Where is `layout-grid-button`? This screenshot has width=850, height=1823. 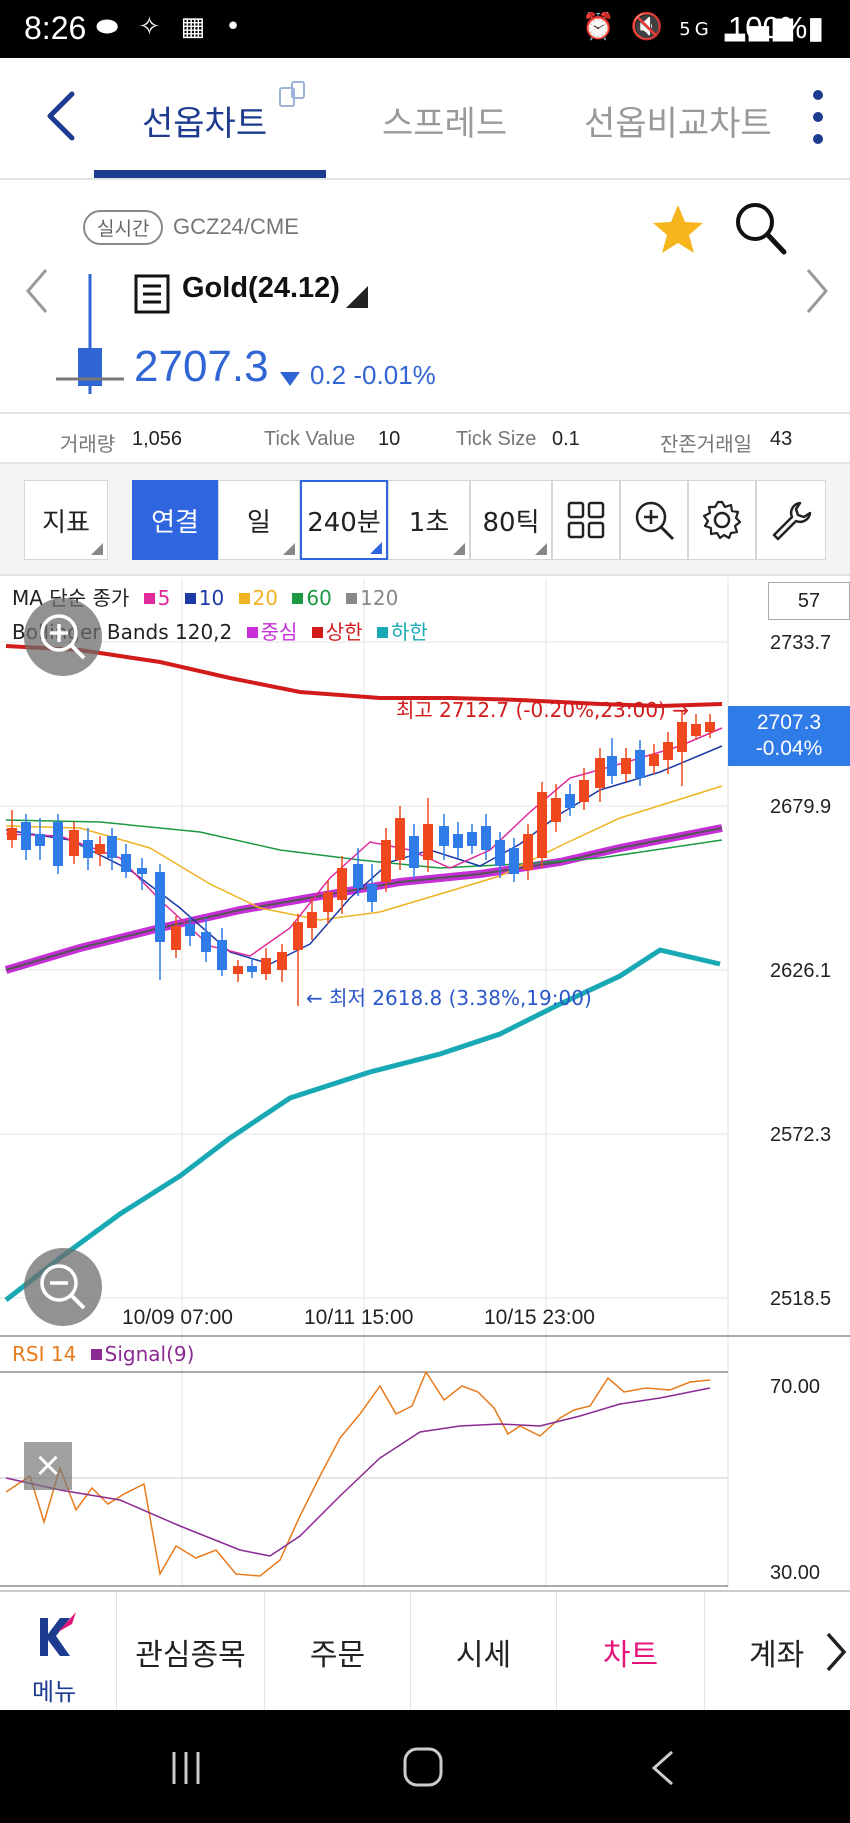 layout-grid-button is located at coordinates (586, 520).